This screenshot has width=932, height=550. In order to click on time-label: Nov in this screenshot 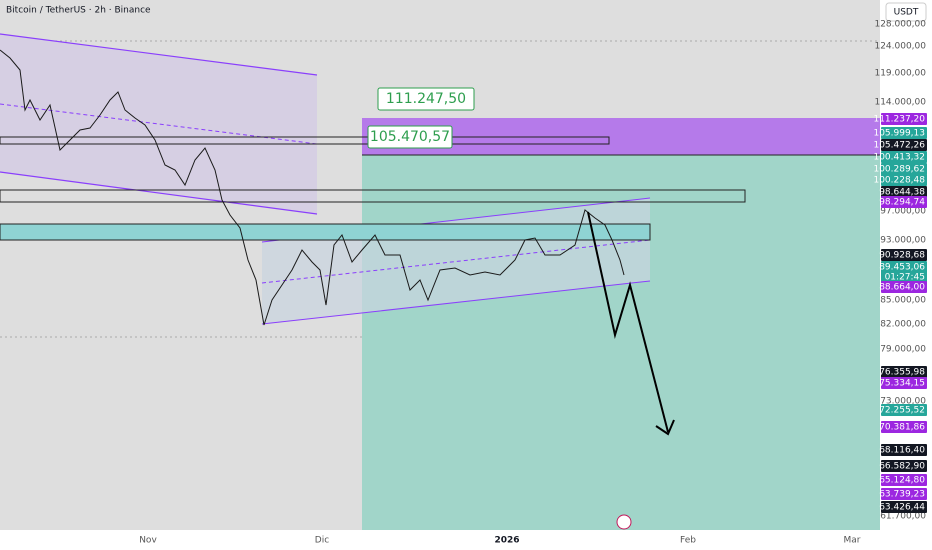, I will do `click(148, 541)`.